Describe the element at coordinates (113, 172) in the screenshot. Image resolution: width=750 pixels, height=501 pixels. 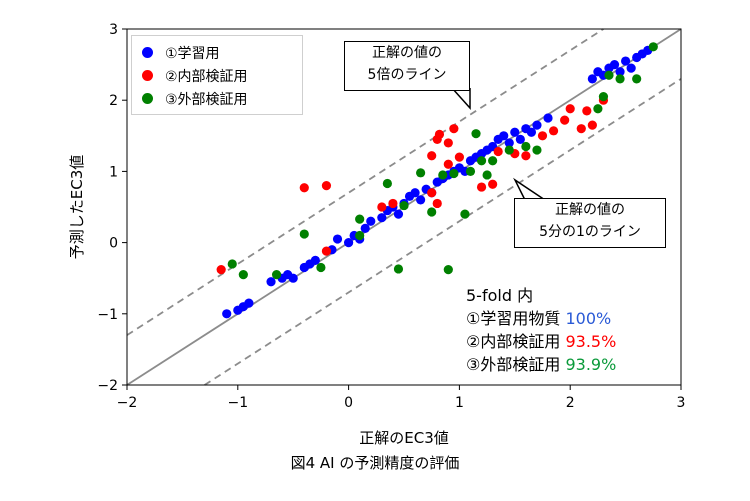
I see `y-tick-label: 1` at that location.